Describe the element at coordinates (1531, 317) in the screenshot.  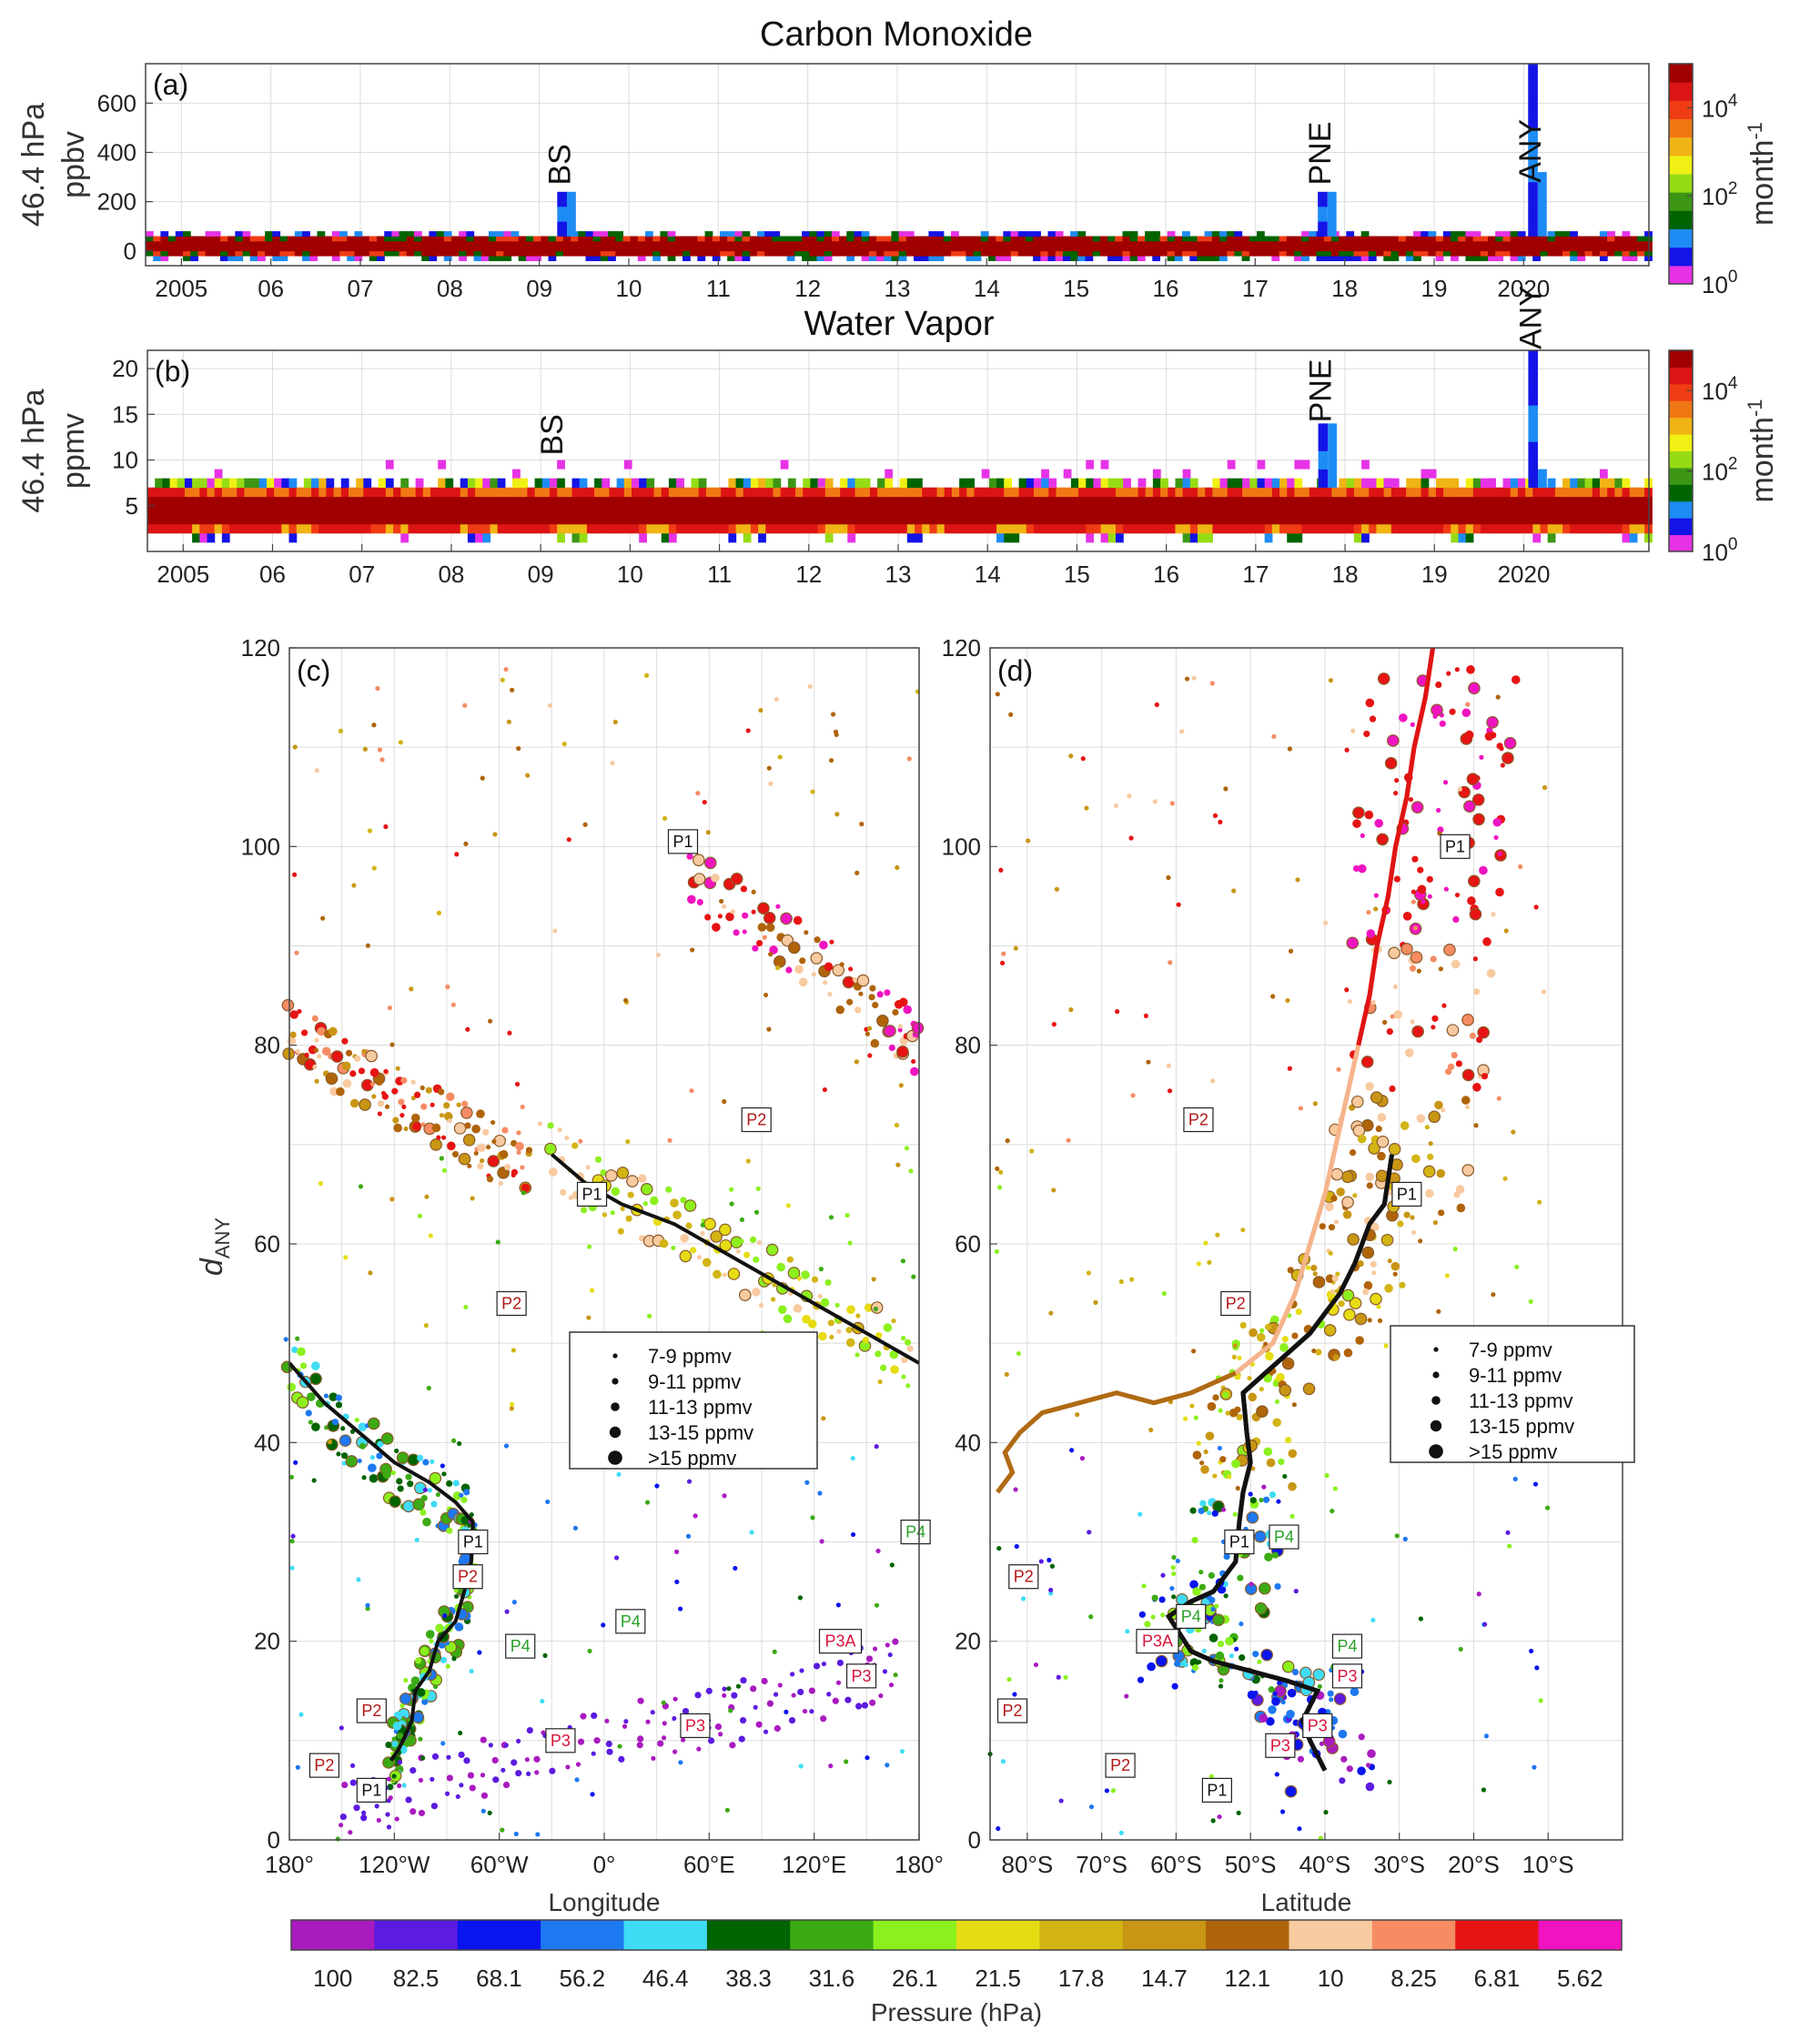
I see `event-label: ANY` at that location.